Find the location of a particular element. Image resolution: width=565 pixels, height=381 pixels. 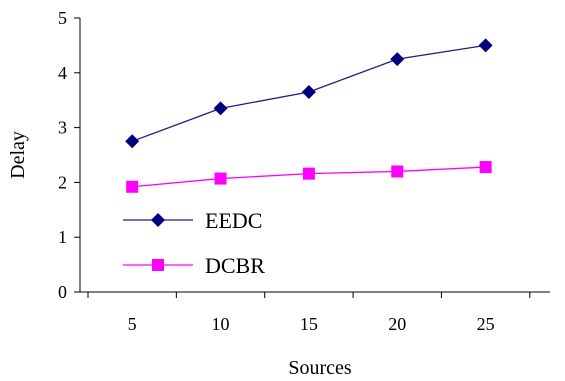

legend-label-eedc: EEDC is located at coordinates (233, 220).